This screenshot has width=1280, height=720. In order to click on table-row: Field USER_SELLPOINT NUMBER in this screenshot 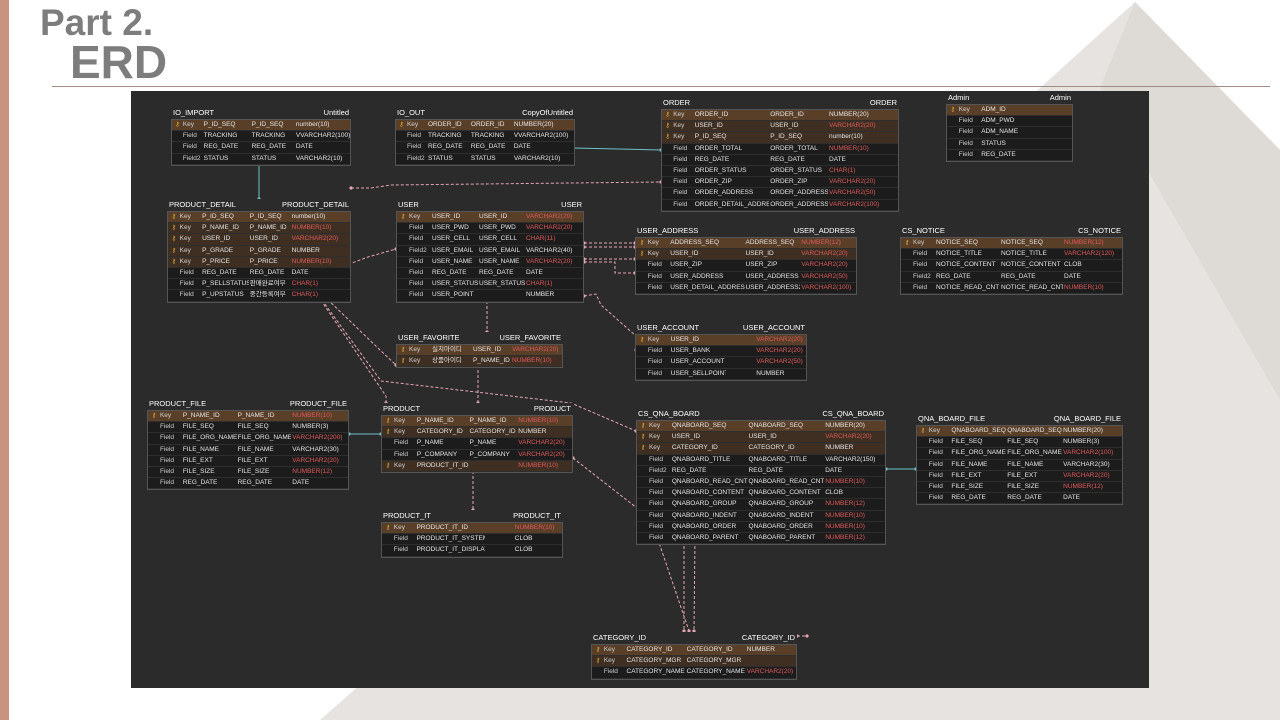, I will do `click(721, 374)`.